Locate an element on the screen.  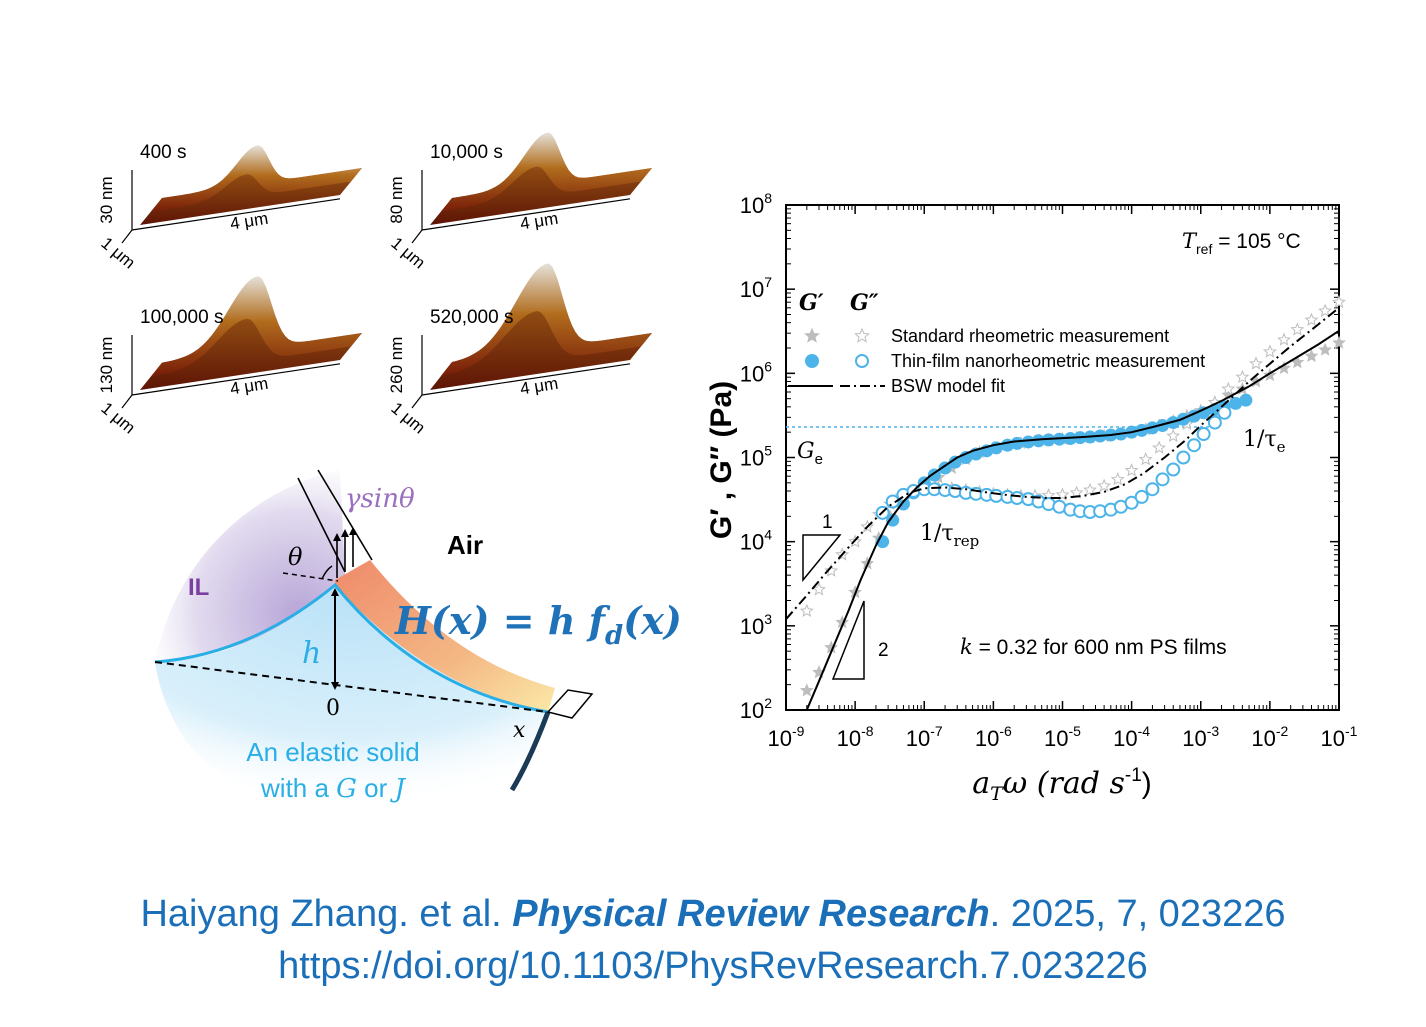
legend-header-gprime: G′ is located at coordinates (811, 303).